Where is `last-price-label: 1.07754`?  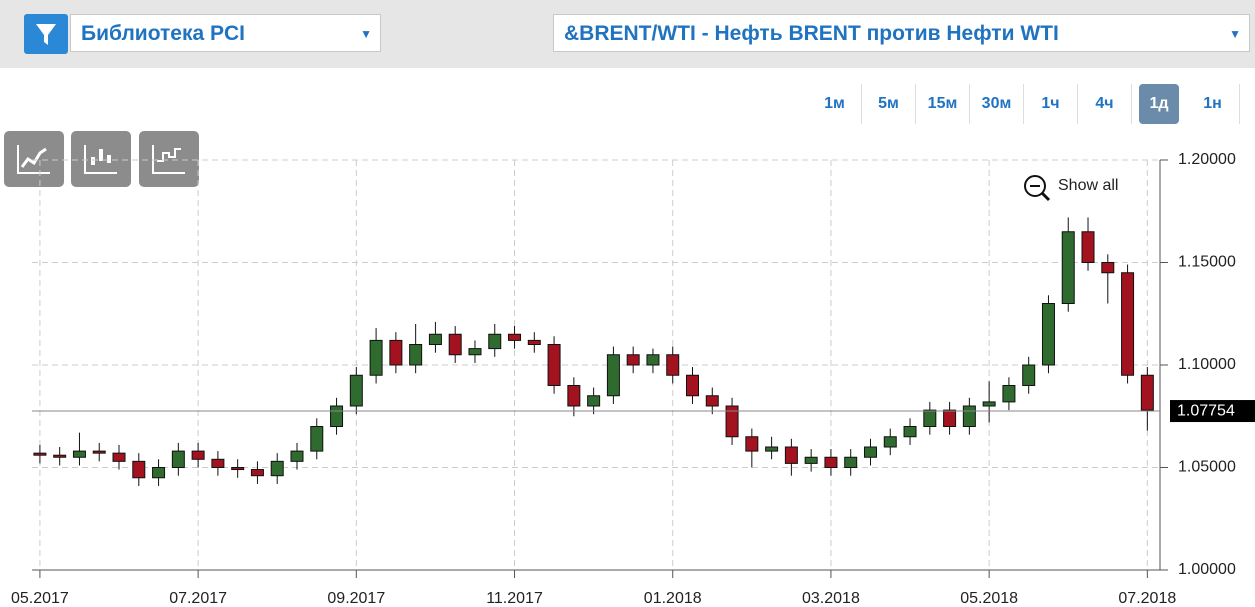
last-price-label: 1.07754 is located at coordinates (1206, 410).